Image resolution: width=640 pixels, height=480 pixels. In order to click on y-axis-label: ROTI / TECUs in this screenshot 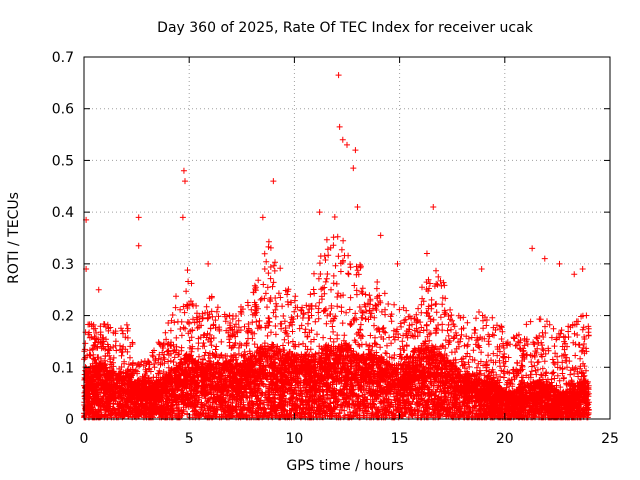, I will do `click(14, 238)`.